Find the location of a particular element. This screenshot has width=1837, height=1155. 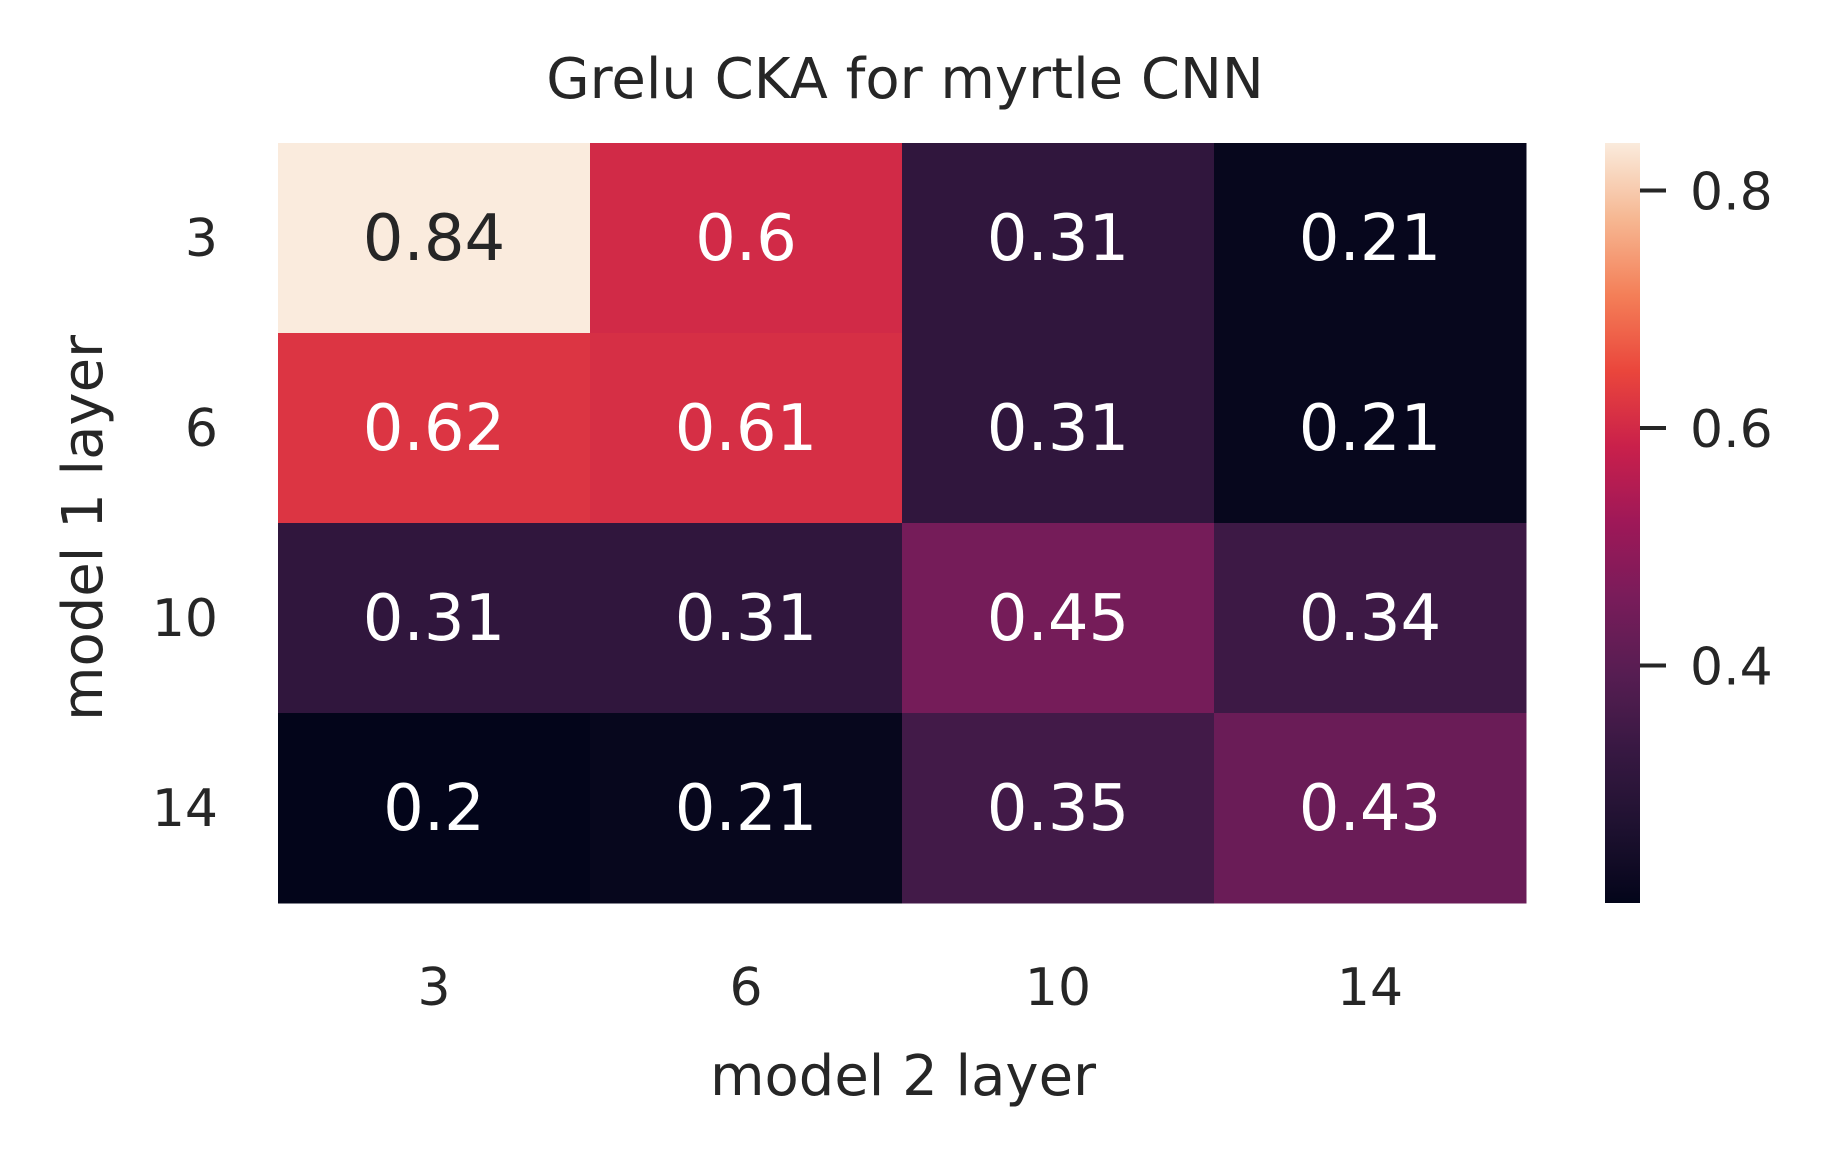

colorbar-tick-label: 0.6 is located at coordinates (1731, 430).